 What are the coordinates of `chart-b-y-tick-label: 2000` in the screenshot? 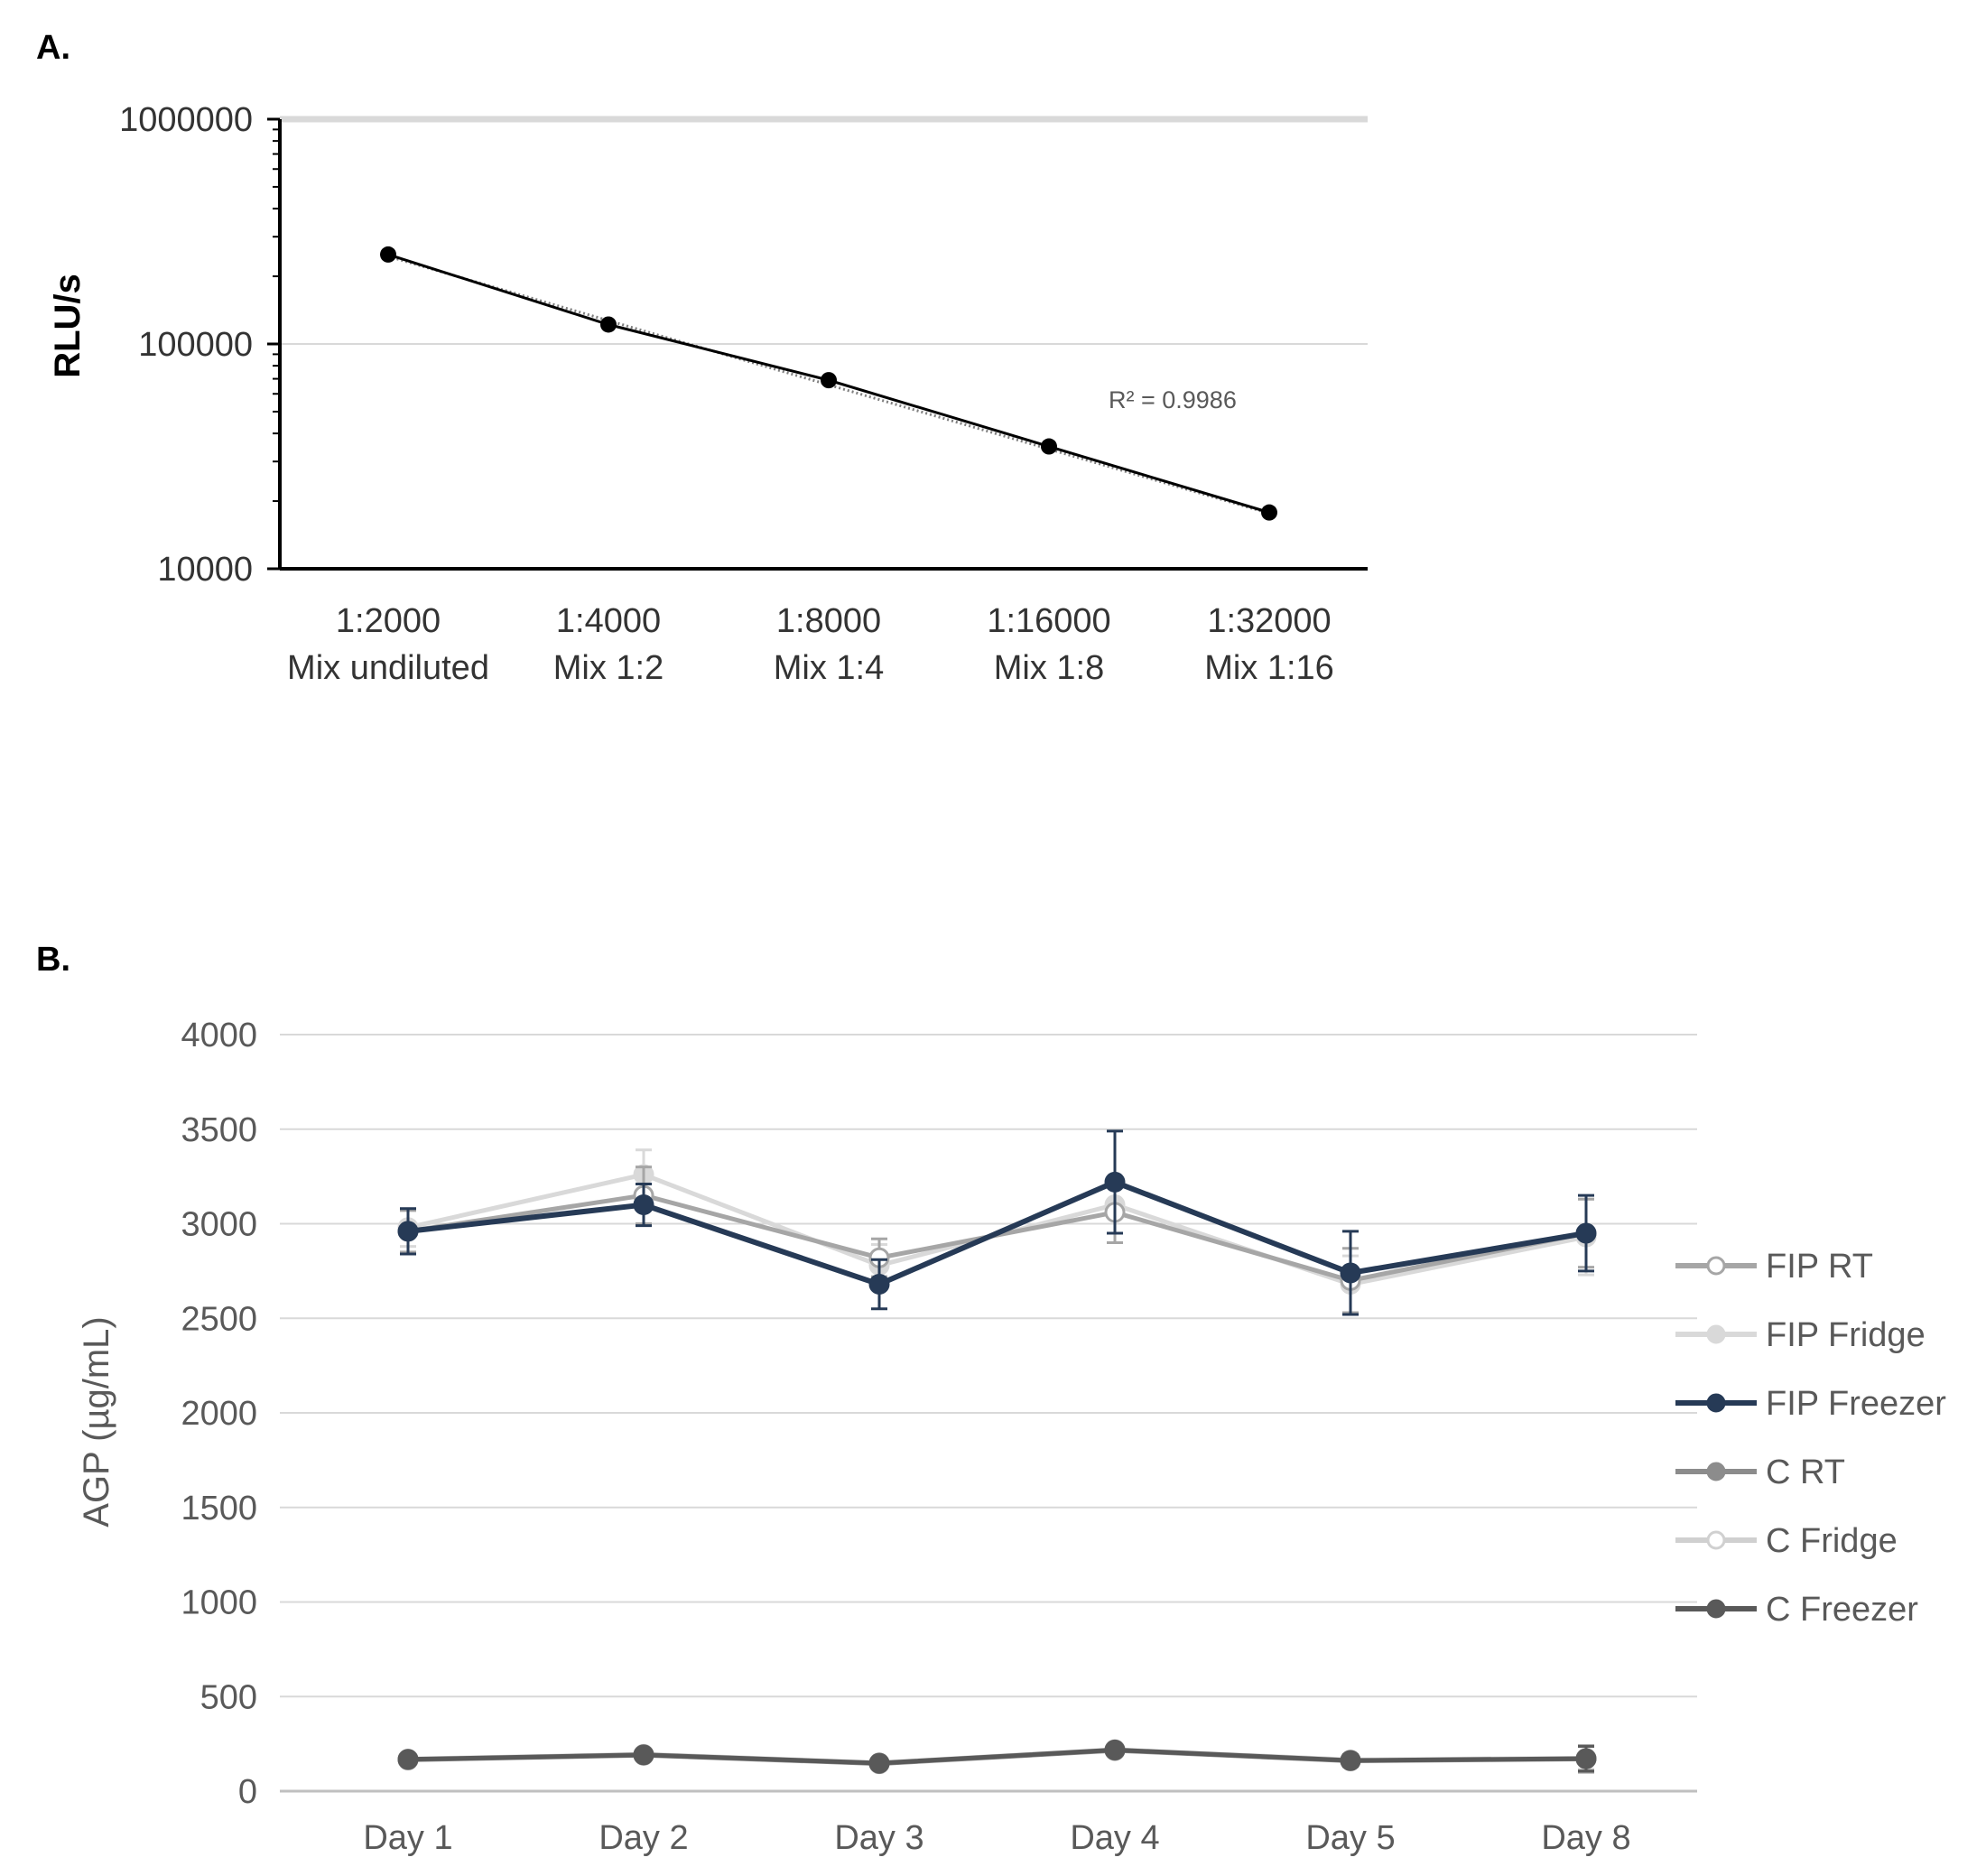 It's located at (219, 1414).